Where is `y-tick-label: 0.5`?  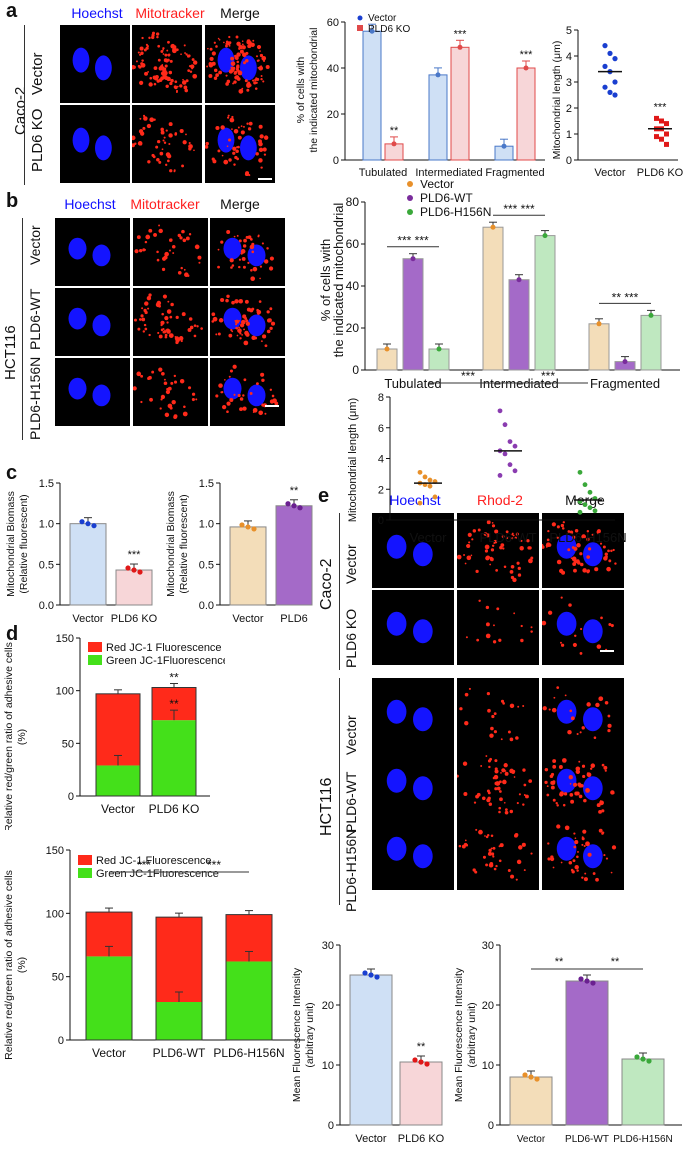 y-tick-label: 0.5 is located at coordinates (206, 565).